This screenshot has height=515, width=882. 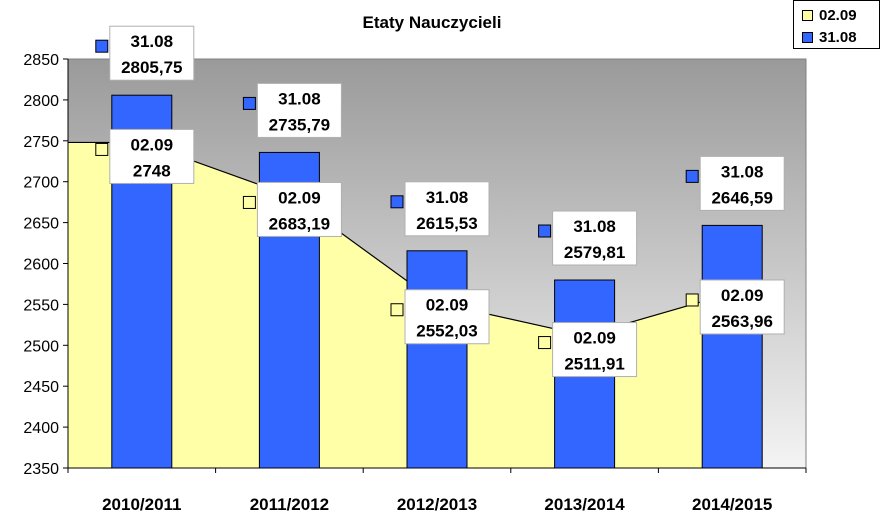 I want to click on data-label-value-02-09: 2683,19, so click(x=299, y=223).